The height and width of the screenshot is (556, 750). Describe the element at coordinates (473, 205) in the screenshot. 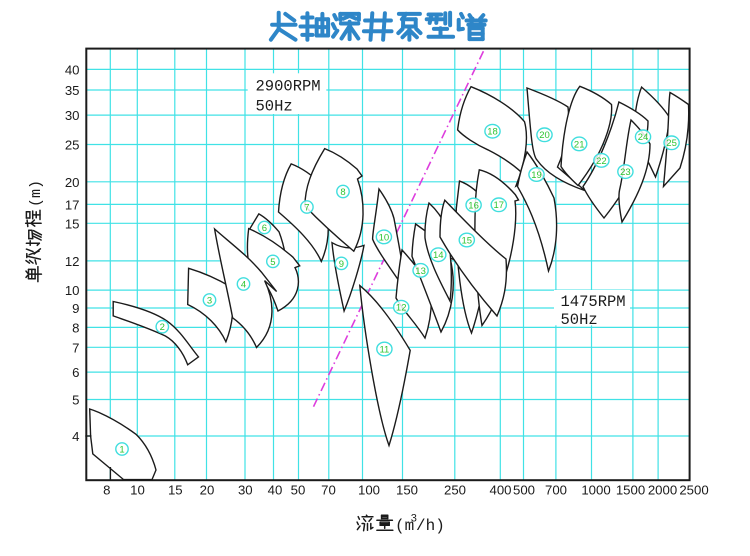

I see `svg-text: 16` at that location.